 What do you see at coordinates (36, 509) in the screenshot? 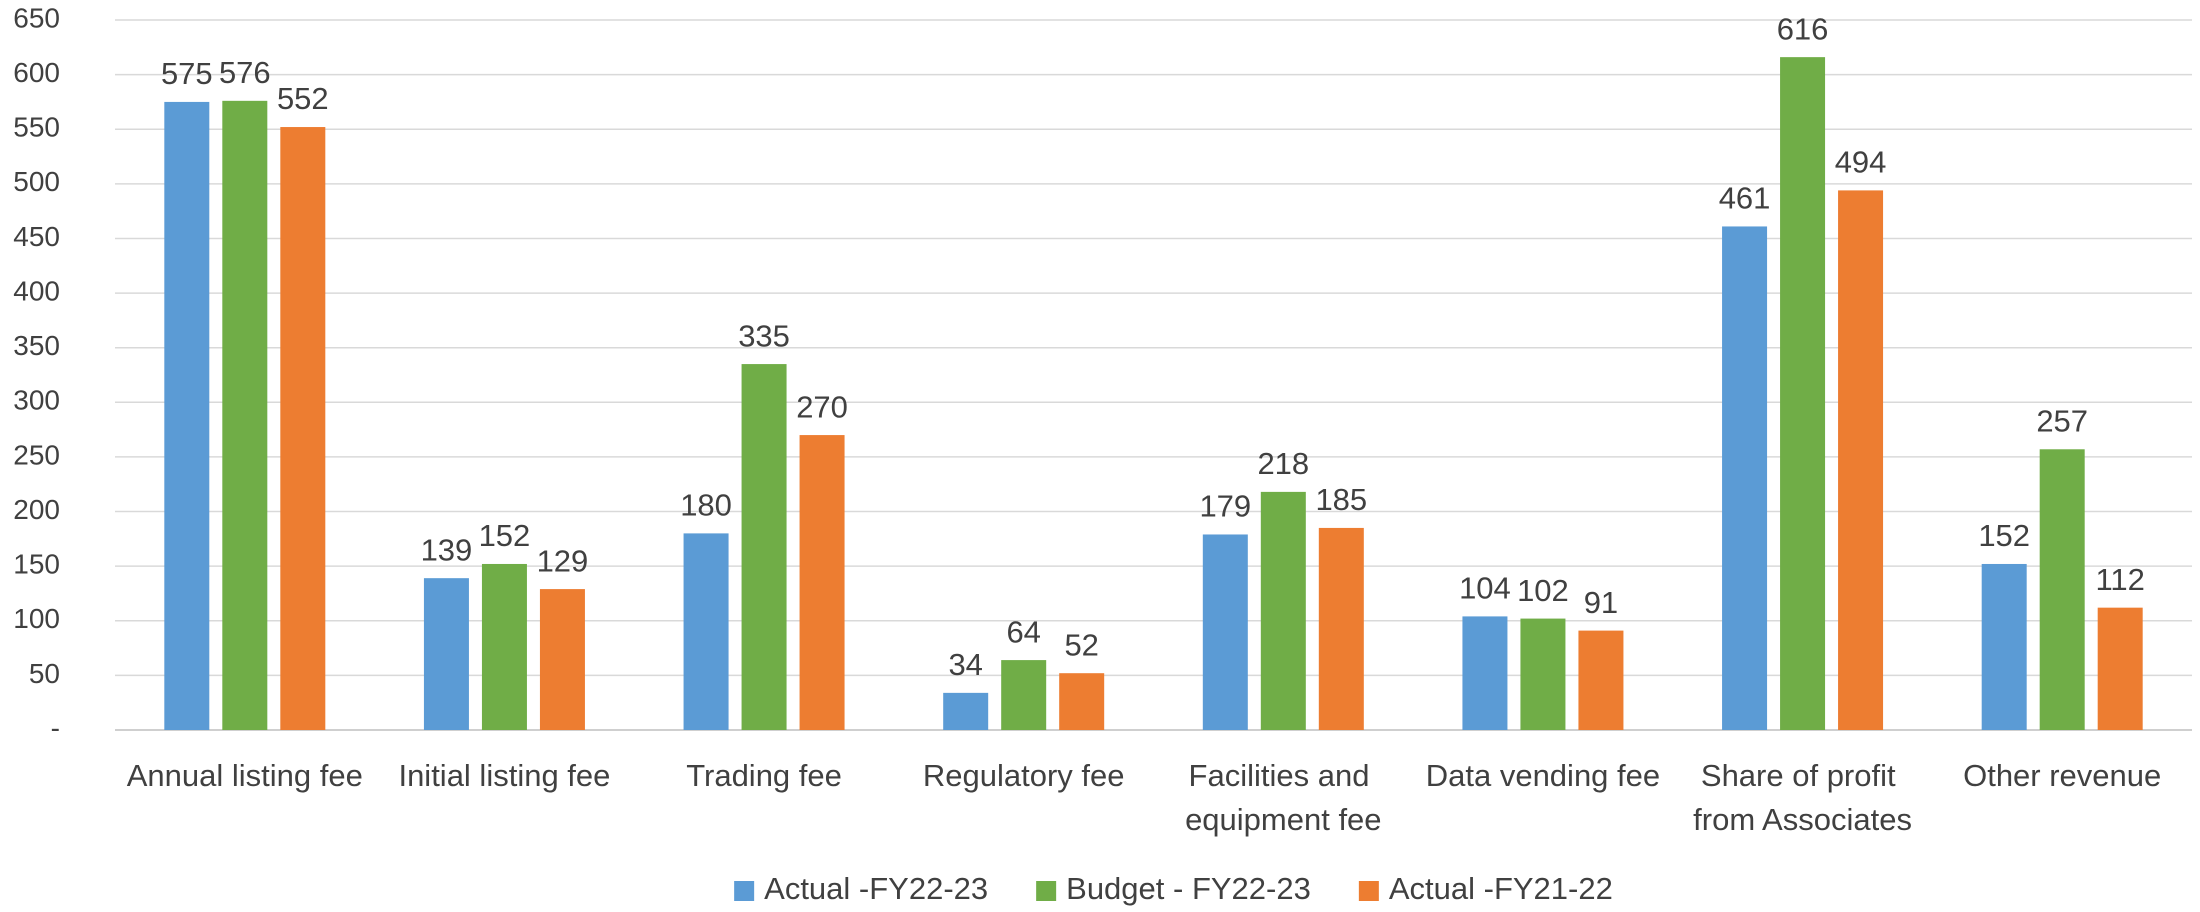
I see `y-tick-label: 200` at bounding box center [36, 509].